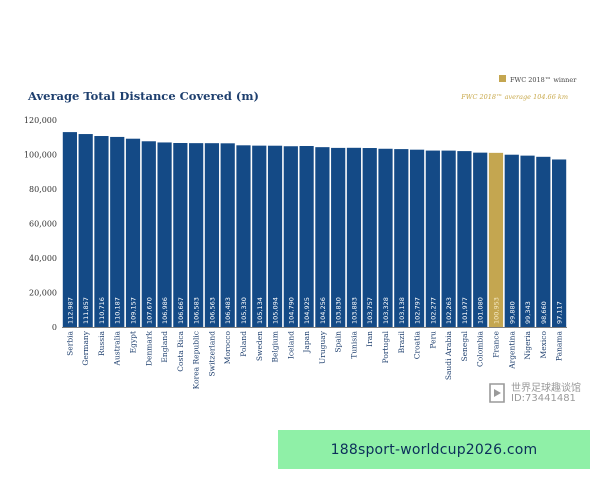 This screenshot has width=600, height=480. Describe the element at coordinates (338, 237) in the screenshot. I see `bar-spain` at that location.